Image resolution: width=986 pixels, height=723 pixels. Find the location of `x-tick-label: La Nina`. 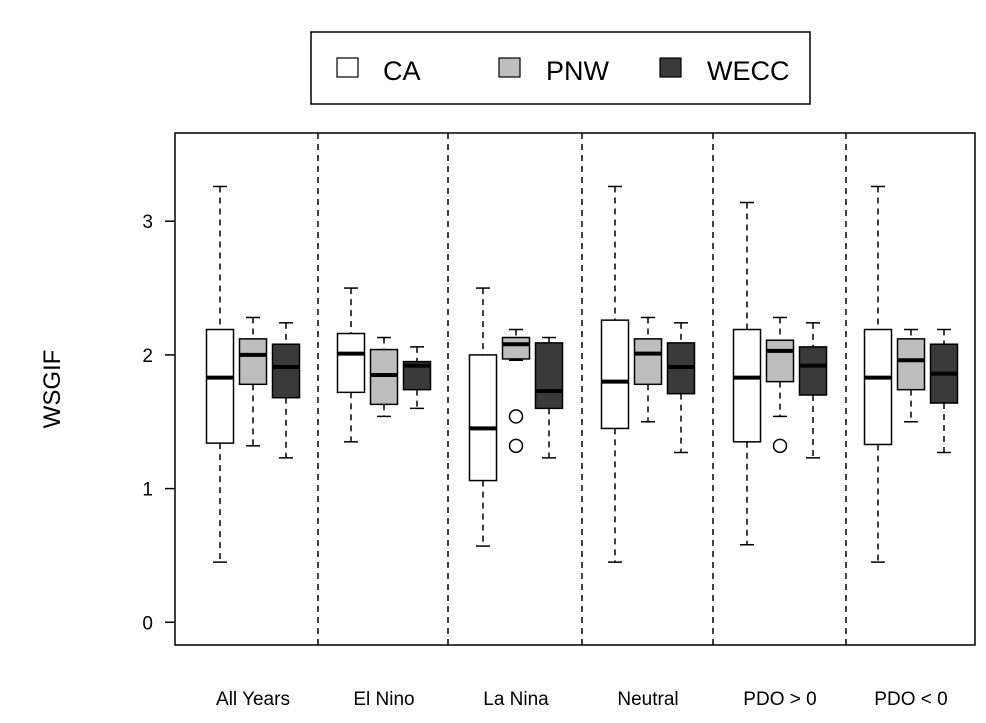

x-tick-label: La Nina is located at coordinates (516, 699).